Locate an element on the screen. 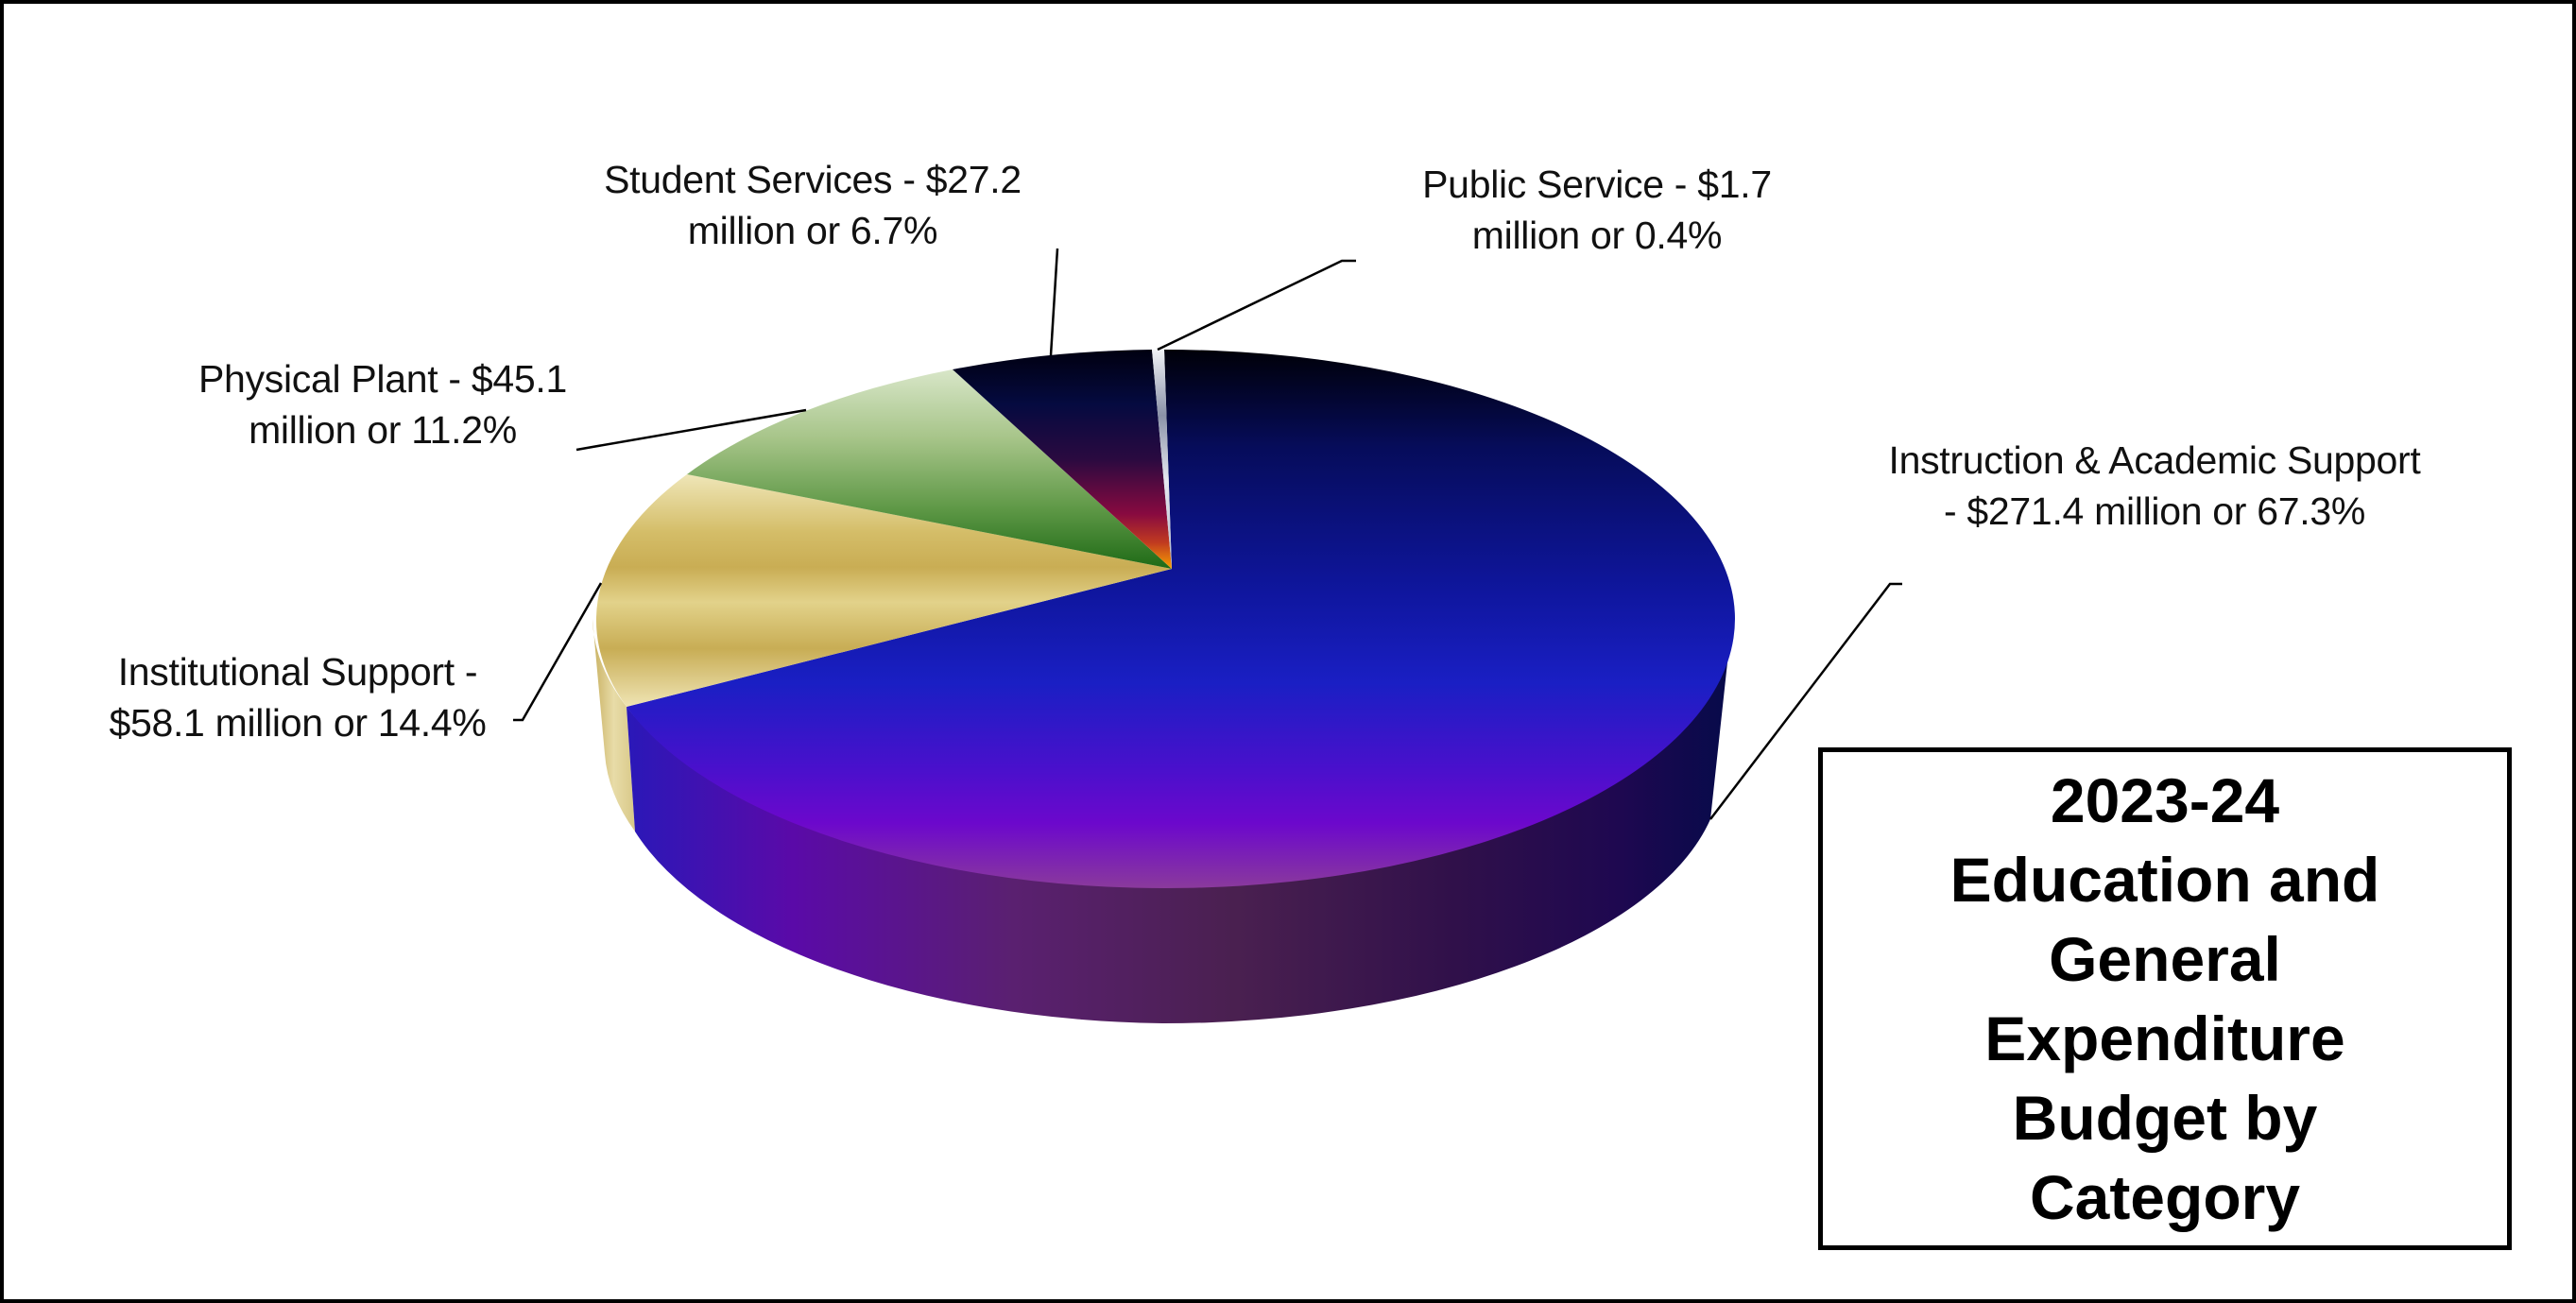 The height and width of the screenshot is (1303, 2576). slice-institutional-support is located at coordinates (883, 590).